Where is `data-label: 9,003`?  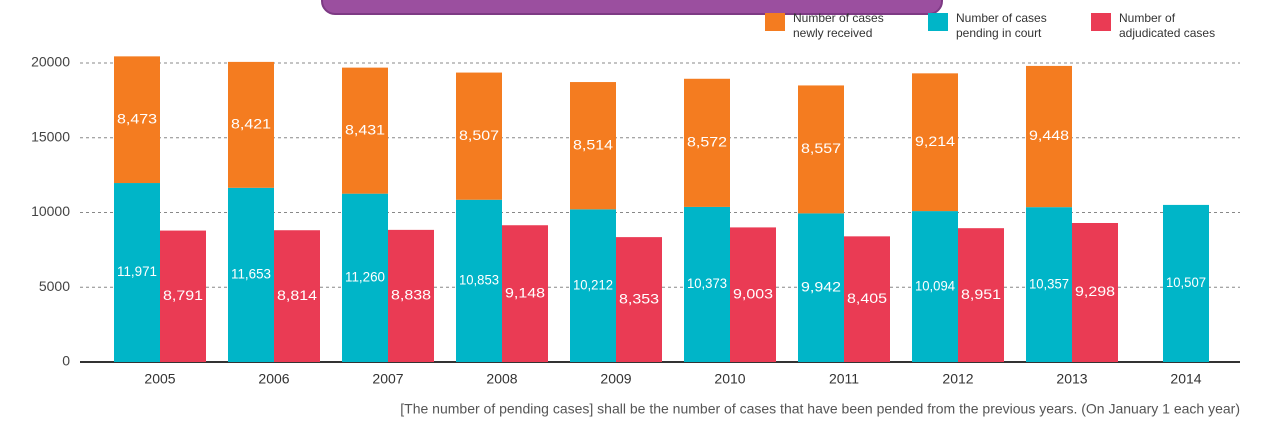 data-label: 9,003 is located at coordinates (753, 293).